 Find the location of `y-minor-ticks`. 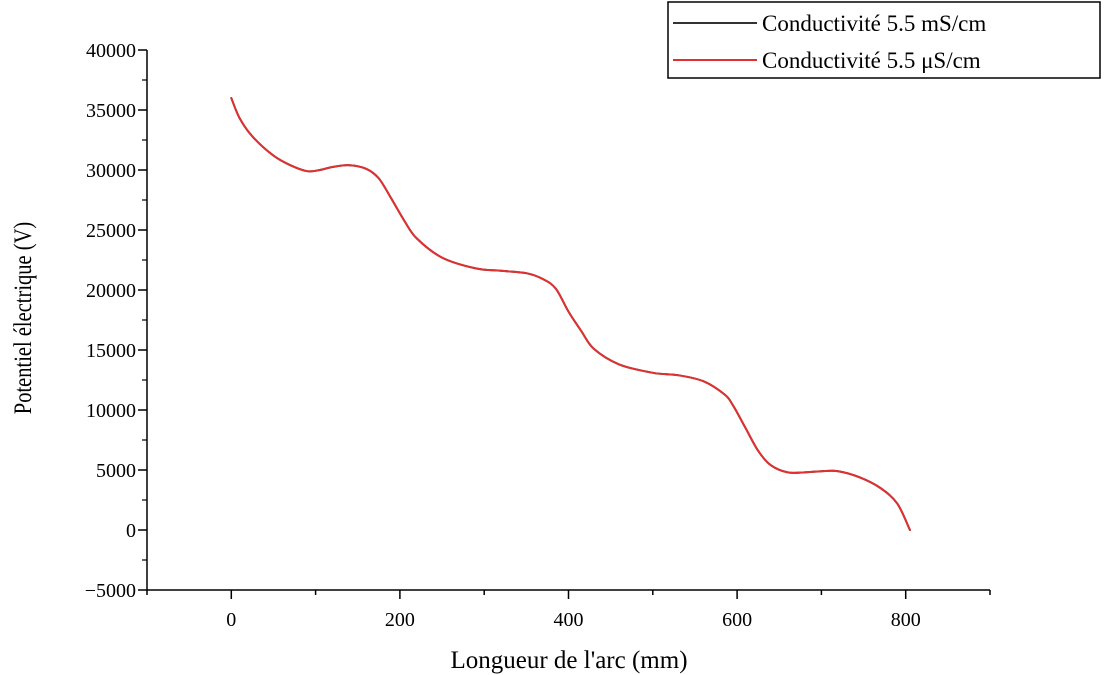

y-minor-ticks is located at coordinates (144, 320).